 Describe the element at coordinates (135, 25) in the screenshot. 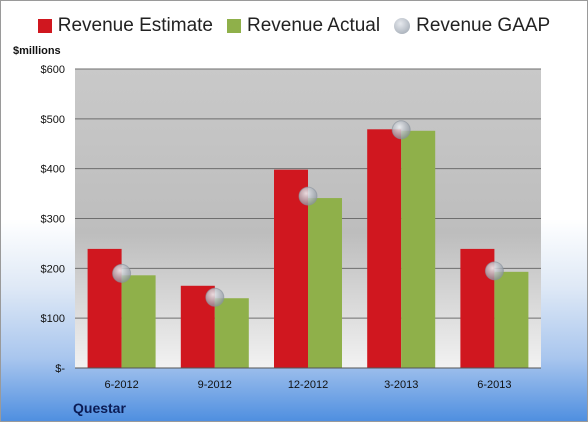

I see `legend-label-estimate: Revenue Estimate` at that location.